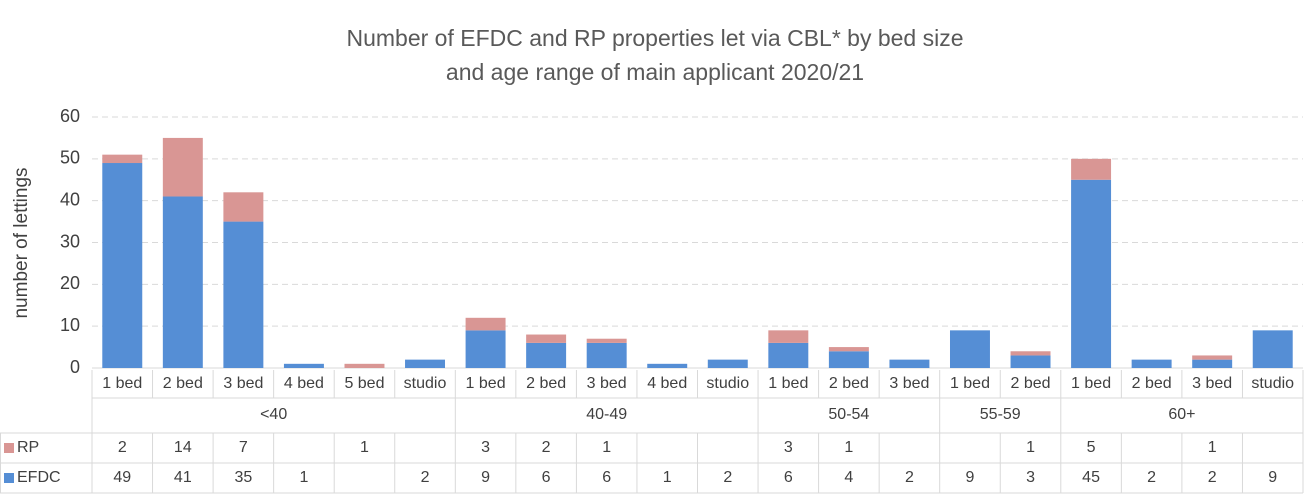 This screenshot has height=497, width=1311. I want to click on table-value: 4, so click(848, 477).